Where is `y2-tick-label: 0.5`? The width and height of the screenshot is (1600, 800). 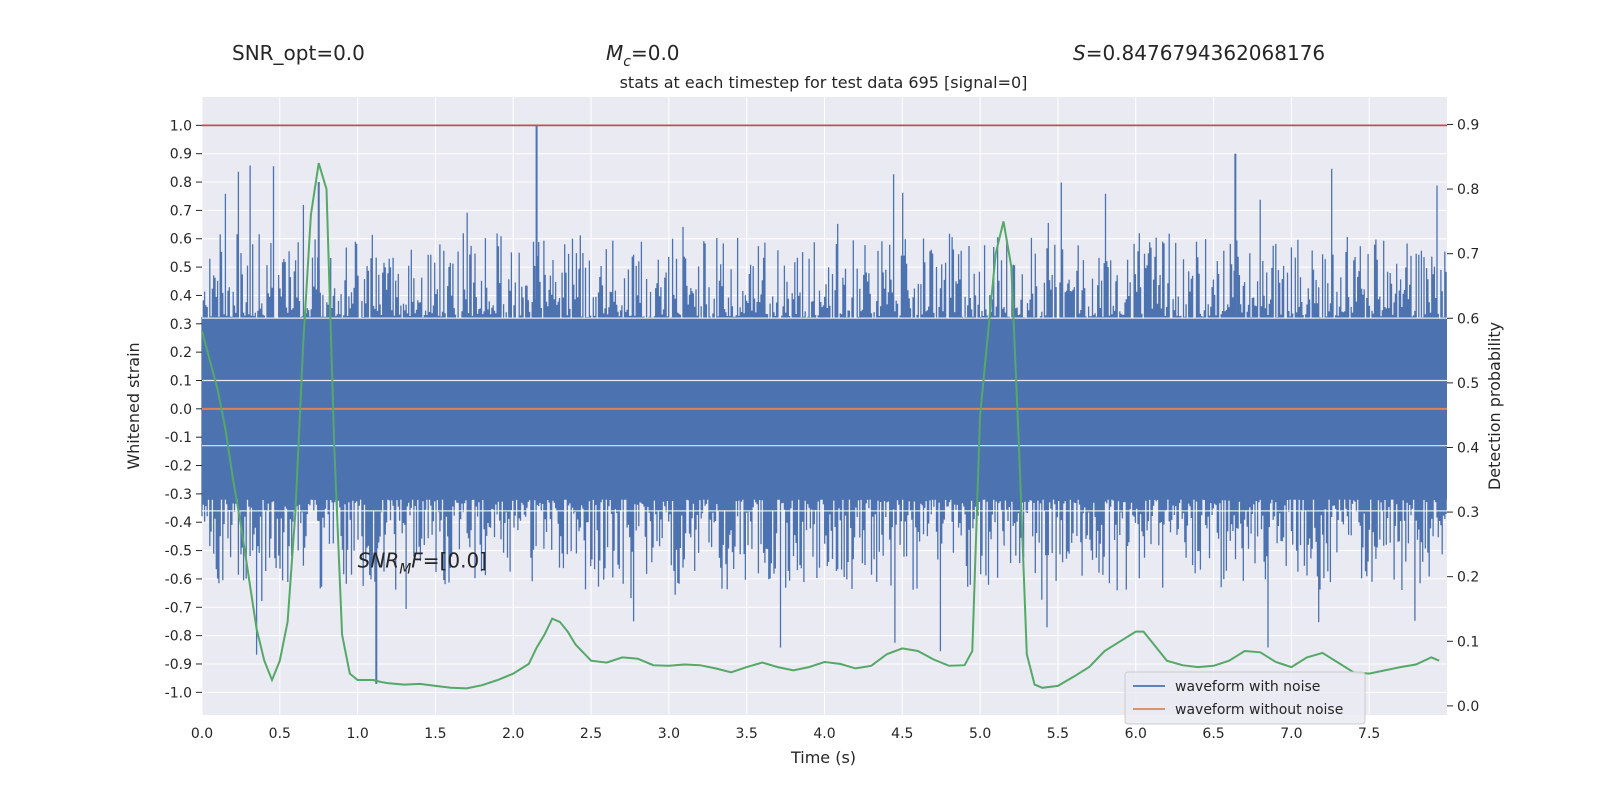
y2-tick-label: 0.5 is located at coordinates (1468, 384).